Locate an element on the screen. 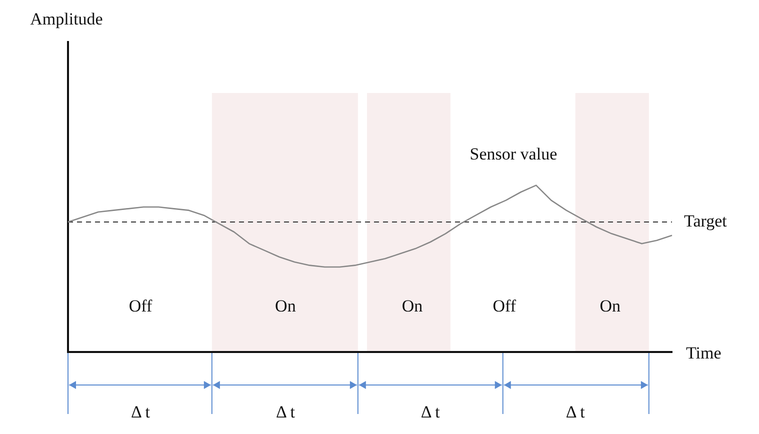 The height and width of the screenshot is (434, 759). ref-line-label: Target is located at coordinates (706, 220).